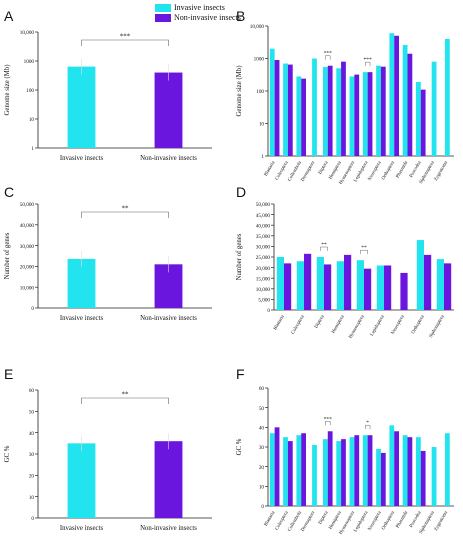 The height and width of the screenshot is (550, 463). I want to click on chart-f-y-axis-label: GC %, so click(239, 446).